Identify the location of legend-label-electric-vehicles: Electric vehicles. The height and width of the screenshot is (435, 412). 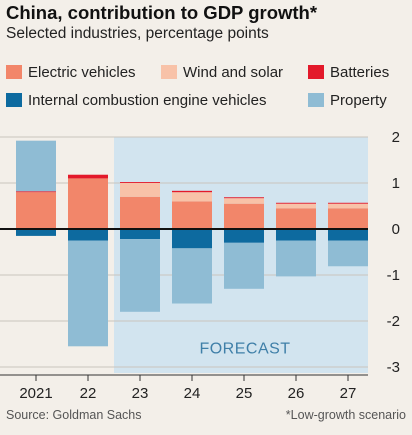
(82, 72).